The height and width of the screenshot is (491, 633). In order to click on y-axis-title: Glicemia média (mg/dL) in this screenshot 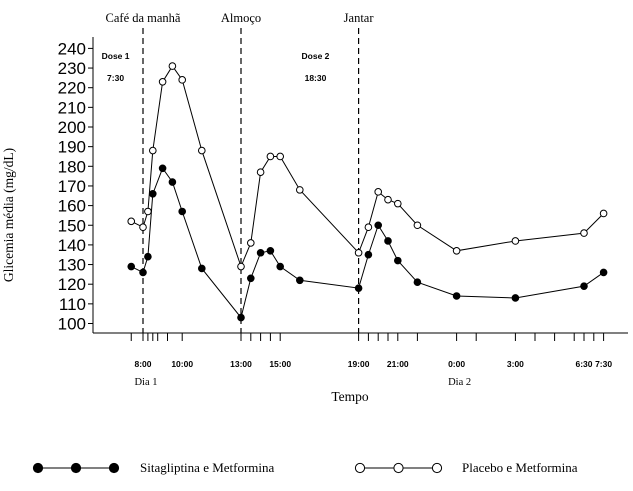, I will do `click(8, 215)`.